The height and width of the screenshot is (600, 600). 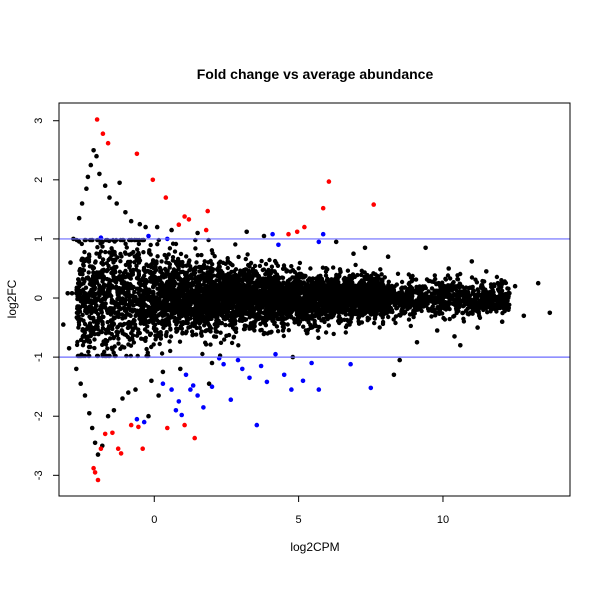 What do you see at coordinates (315, 74) in the screenshot?
I see `chart-title: Fold change vs average abundance` at bounding box center [315, 74].